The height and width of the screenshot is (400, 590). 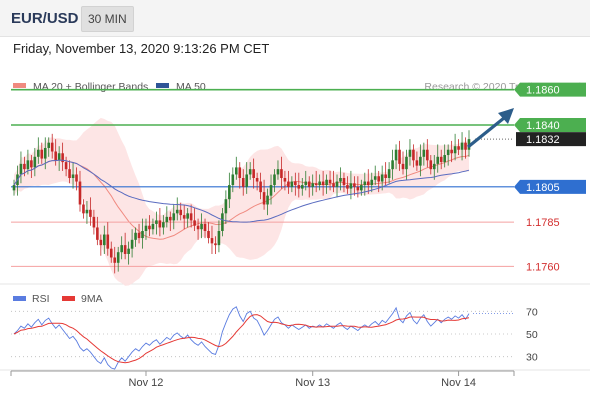 I want to click on level-label-support: 1.1760, so click(x=543, y=267).